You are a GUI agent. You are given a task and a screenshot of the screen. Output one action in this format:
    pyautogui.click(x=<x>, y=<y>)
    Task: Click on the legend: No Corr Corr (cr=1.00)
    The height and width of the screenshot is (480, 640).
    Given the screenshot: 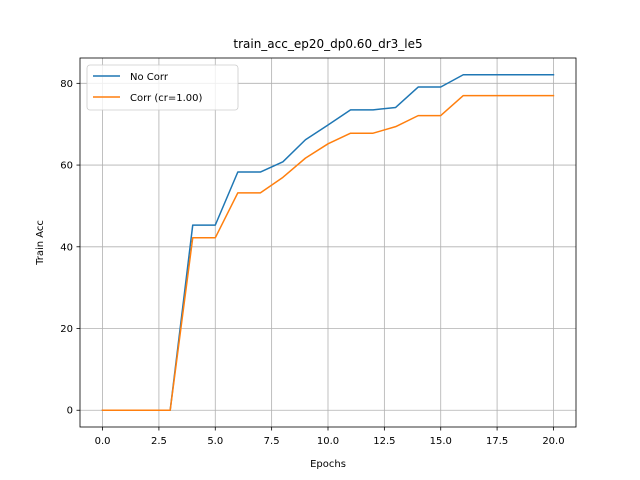 What is the action you would take?
    pyautogui.click(x=162, y=87)
    